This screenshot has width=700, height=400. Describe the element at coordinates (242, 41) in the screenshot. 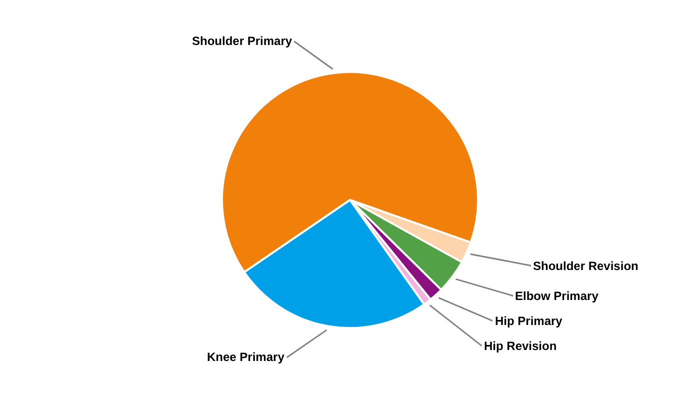

I see `slice-label: Shoulder Primary` at that location.